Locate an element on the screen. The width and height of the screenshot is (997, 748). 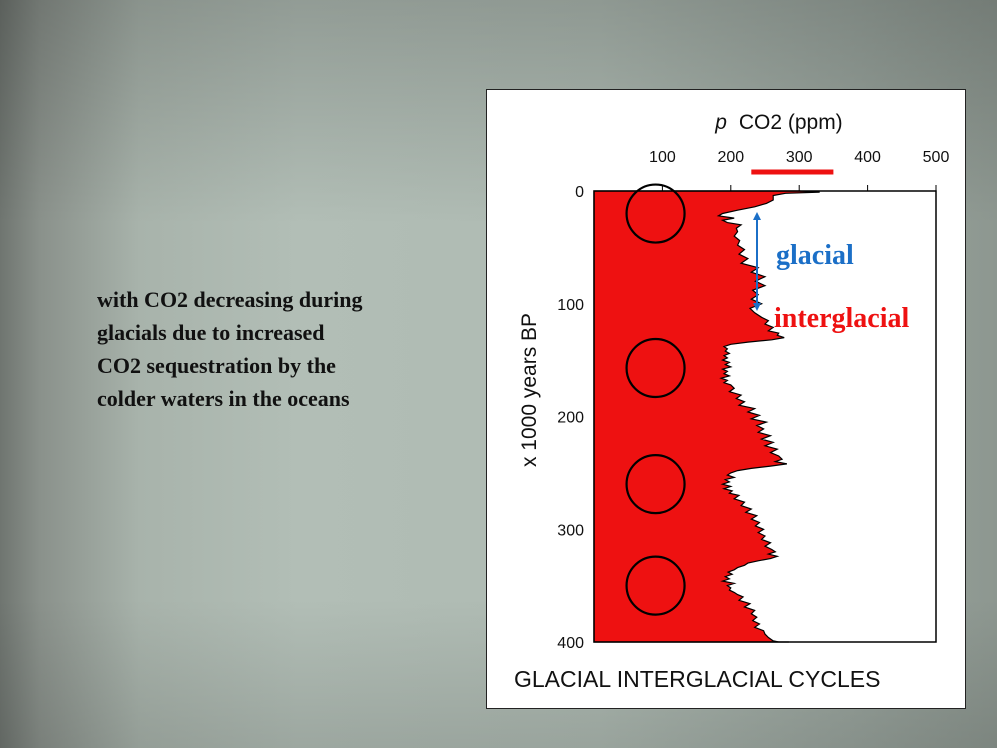
y-tick-labels: 0 100 200 300 400 is located at coordinates (570, 418).